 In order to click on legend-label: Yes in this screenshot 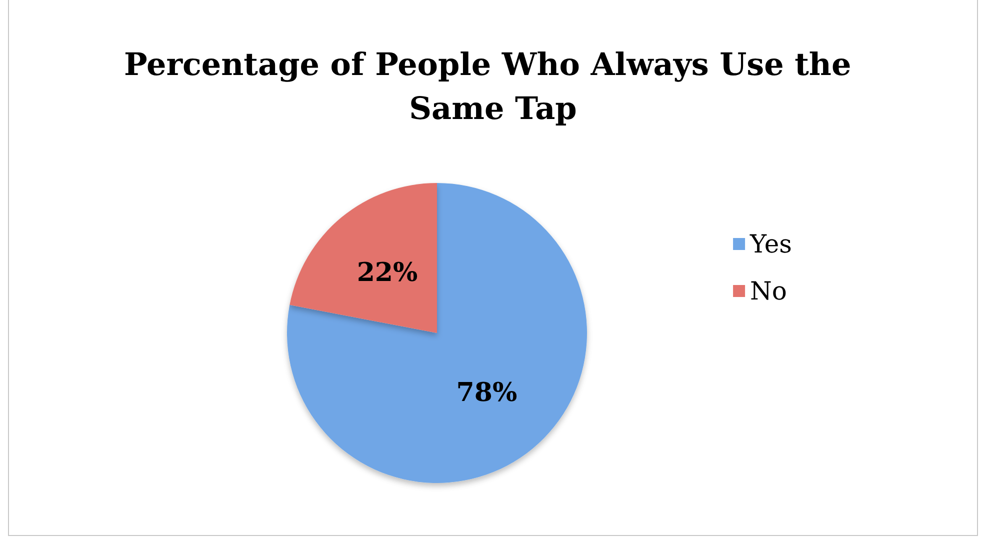, I will do `click(770, 244)`.